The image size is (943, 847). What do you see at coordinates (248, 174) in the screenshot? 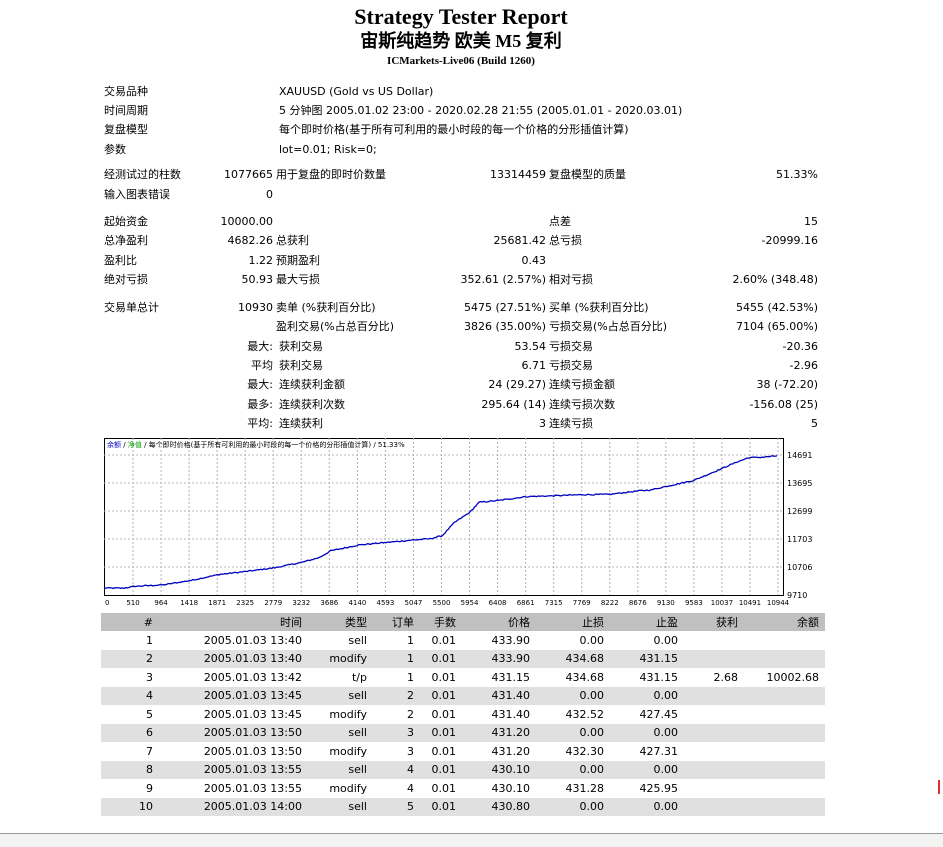
I see `bars-value: 1077665` at bounding box center [248, 174].